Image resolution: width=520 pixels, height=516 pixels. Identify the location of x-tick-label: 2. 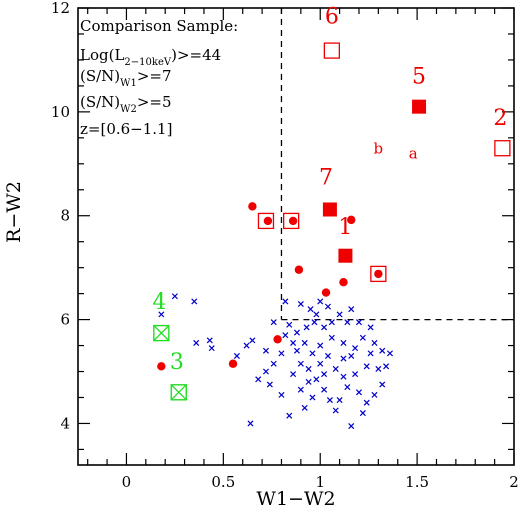
(514, 482).